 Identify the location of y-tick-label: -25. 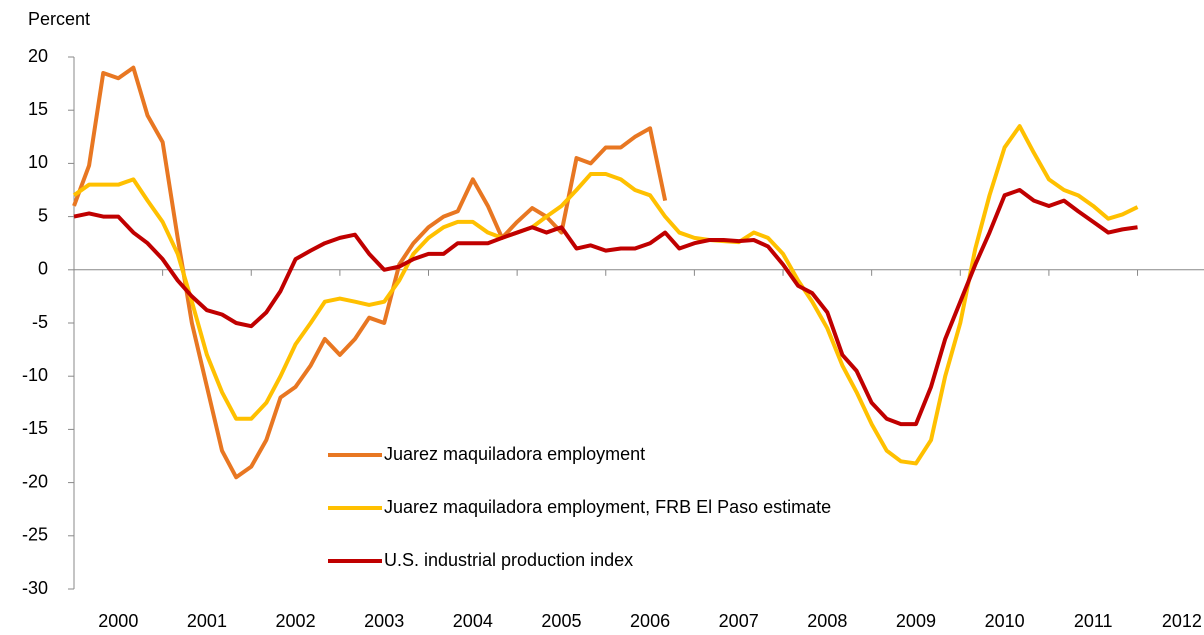
(35, 535).